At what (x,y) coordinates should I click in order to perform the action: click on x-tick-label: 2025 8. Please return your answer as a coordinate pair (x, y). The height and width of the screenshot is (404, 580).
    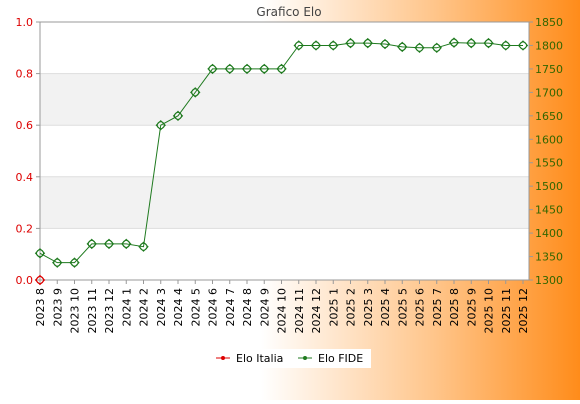
    Looking at the image, I should click on (454, 307).